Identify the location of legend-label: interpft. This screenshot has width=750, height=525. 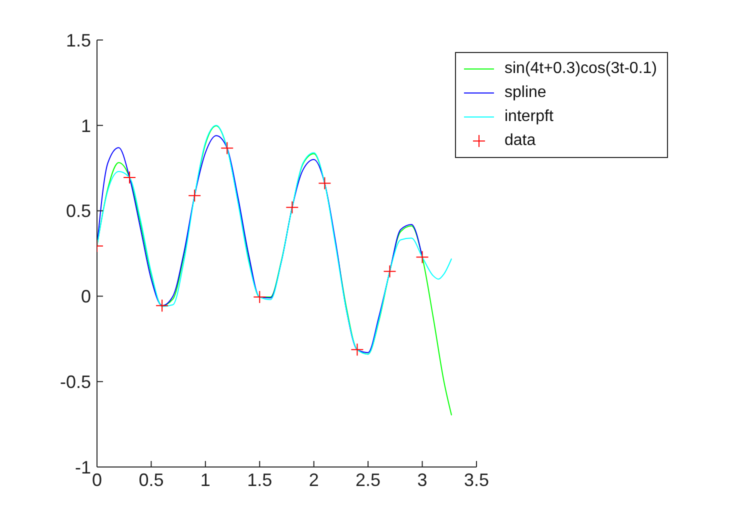
(529, 117).